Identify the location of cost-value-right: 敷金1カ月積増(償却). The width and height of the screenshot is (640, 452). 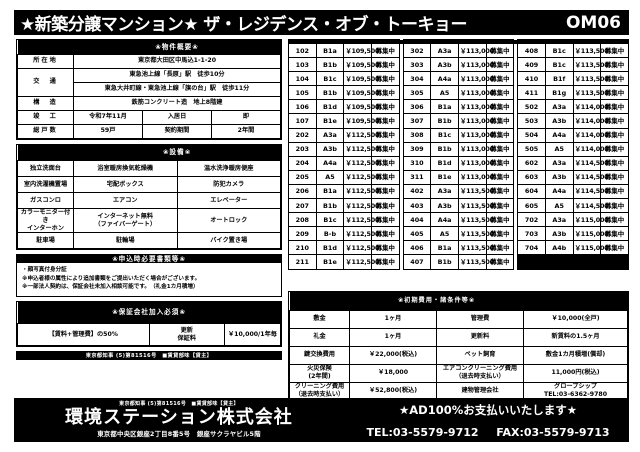
(575, 355).